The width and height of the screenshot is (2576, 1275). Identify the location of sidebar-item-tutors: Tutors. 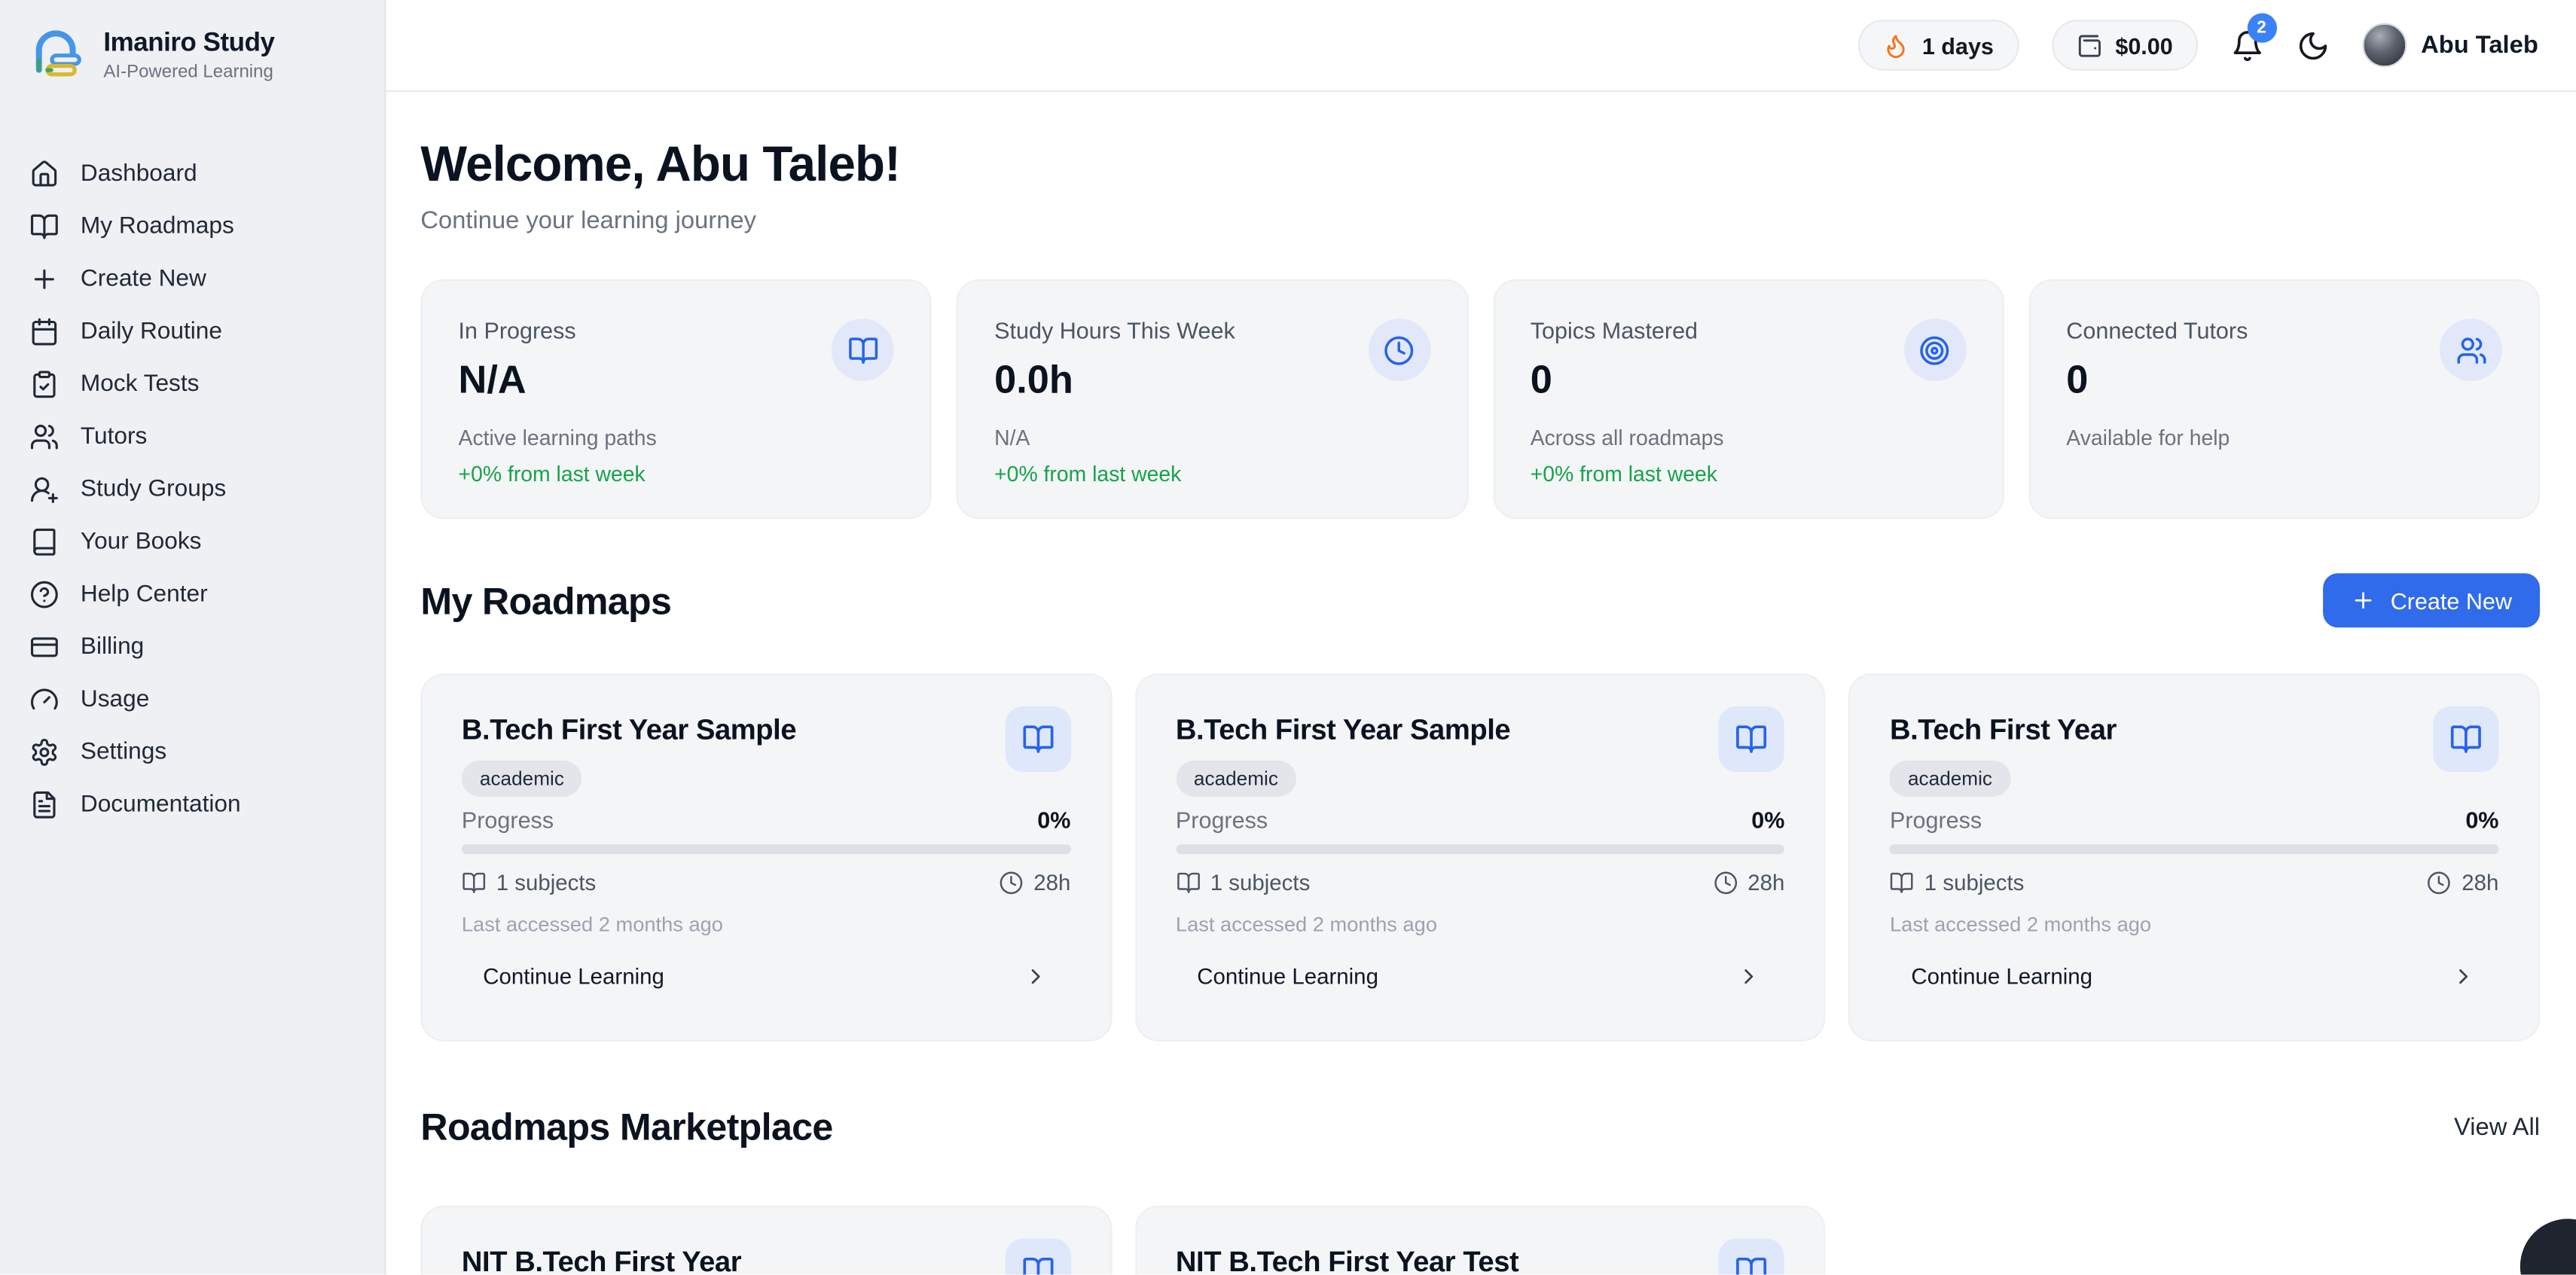
(193, 436).